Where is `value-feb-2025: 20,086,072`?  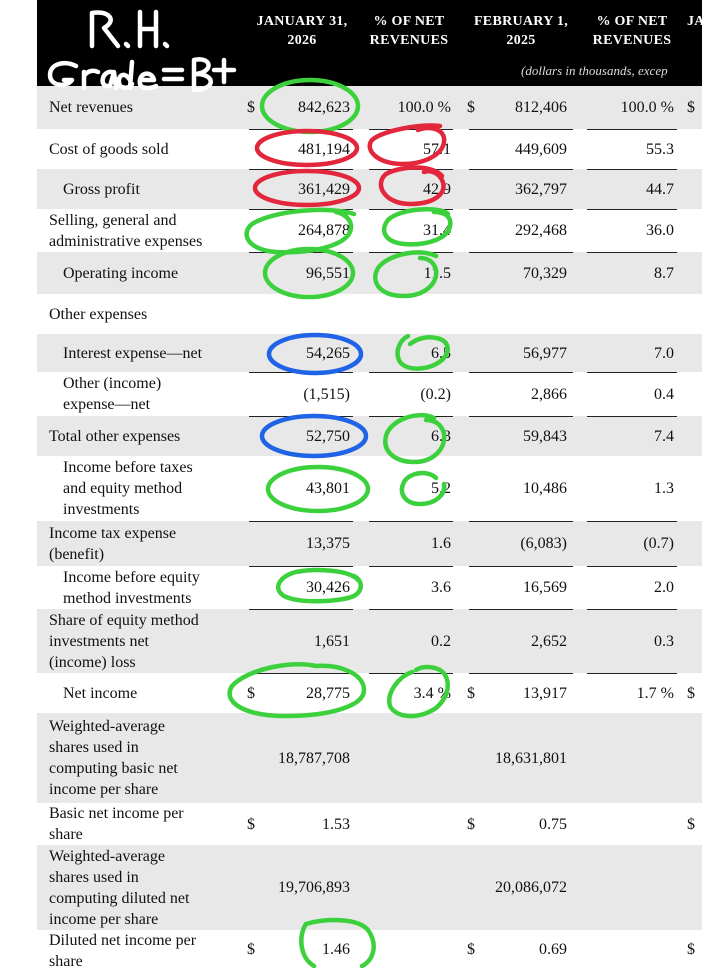
value-feb-2025: 20,086,072 is located at coordinates (531, 887).